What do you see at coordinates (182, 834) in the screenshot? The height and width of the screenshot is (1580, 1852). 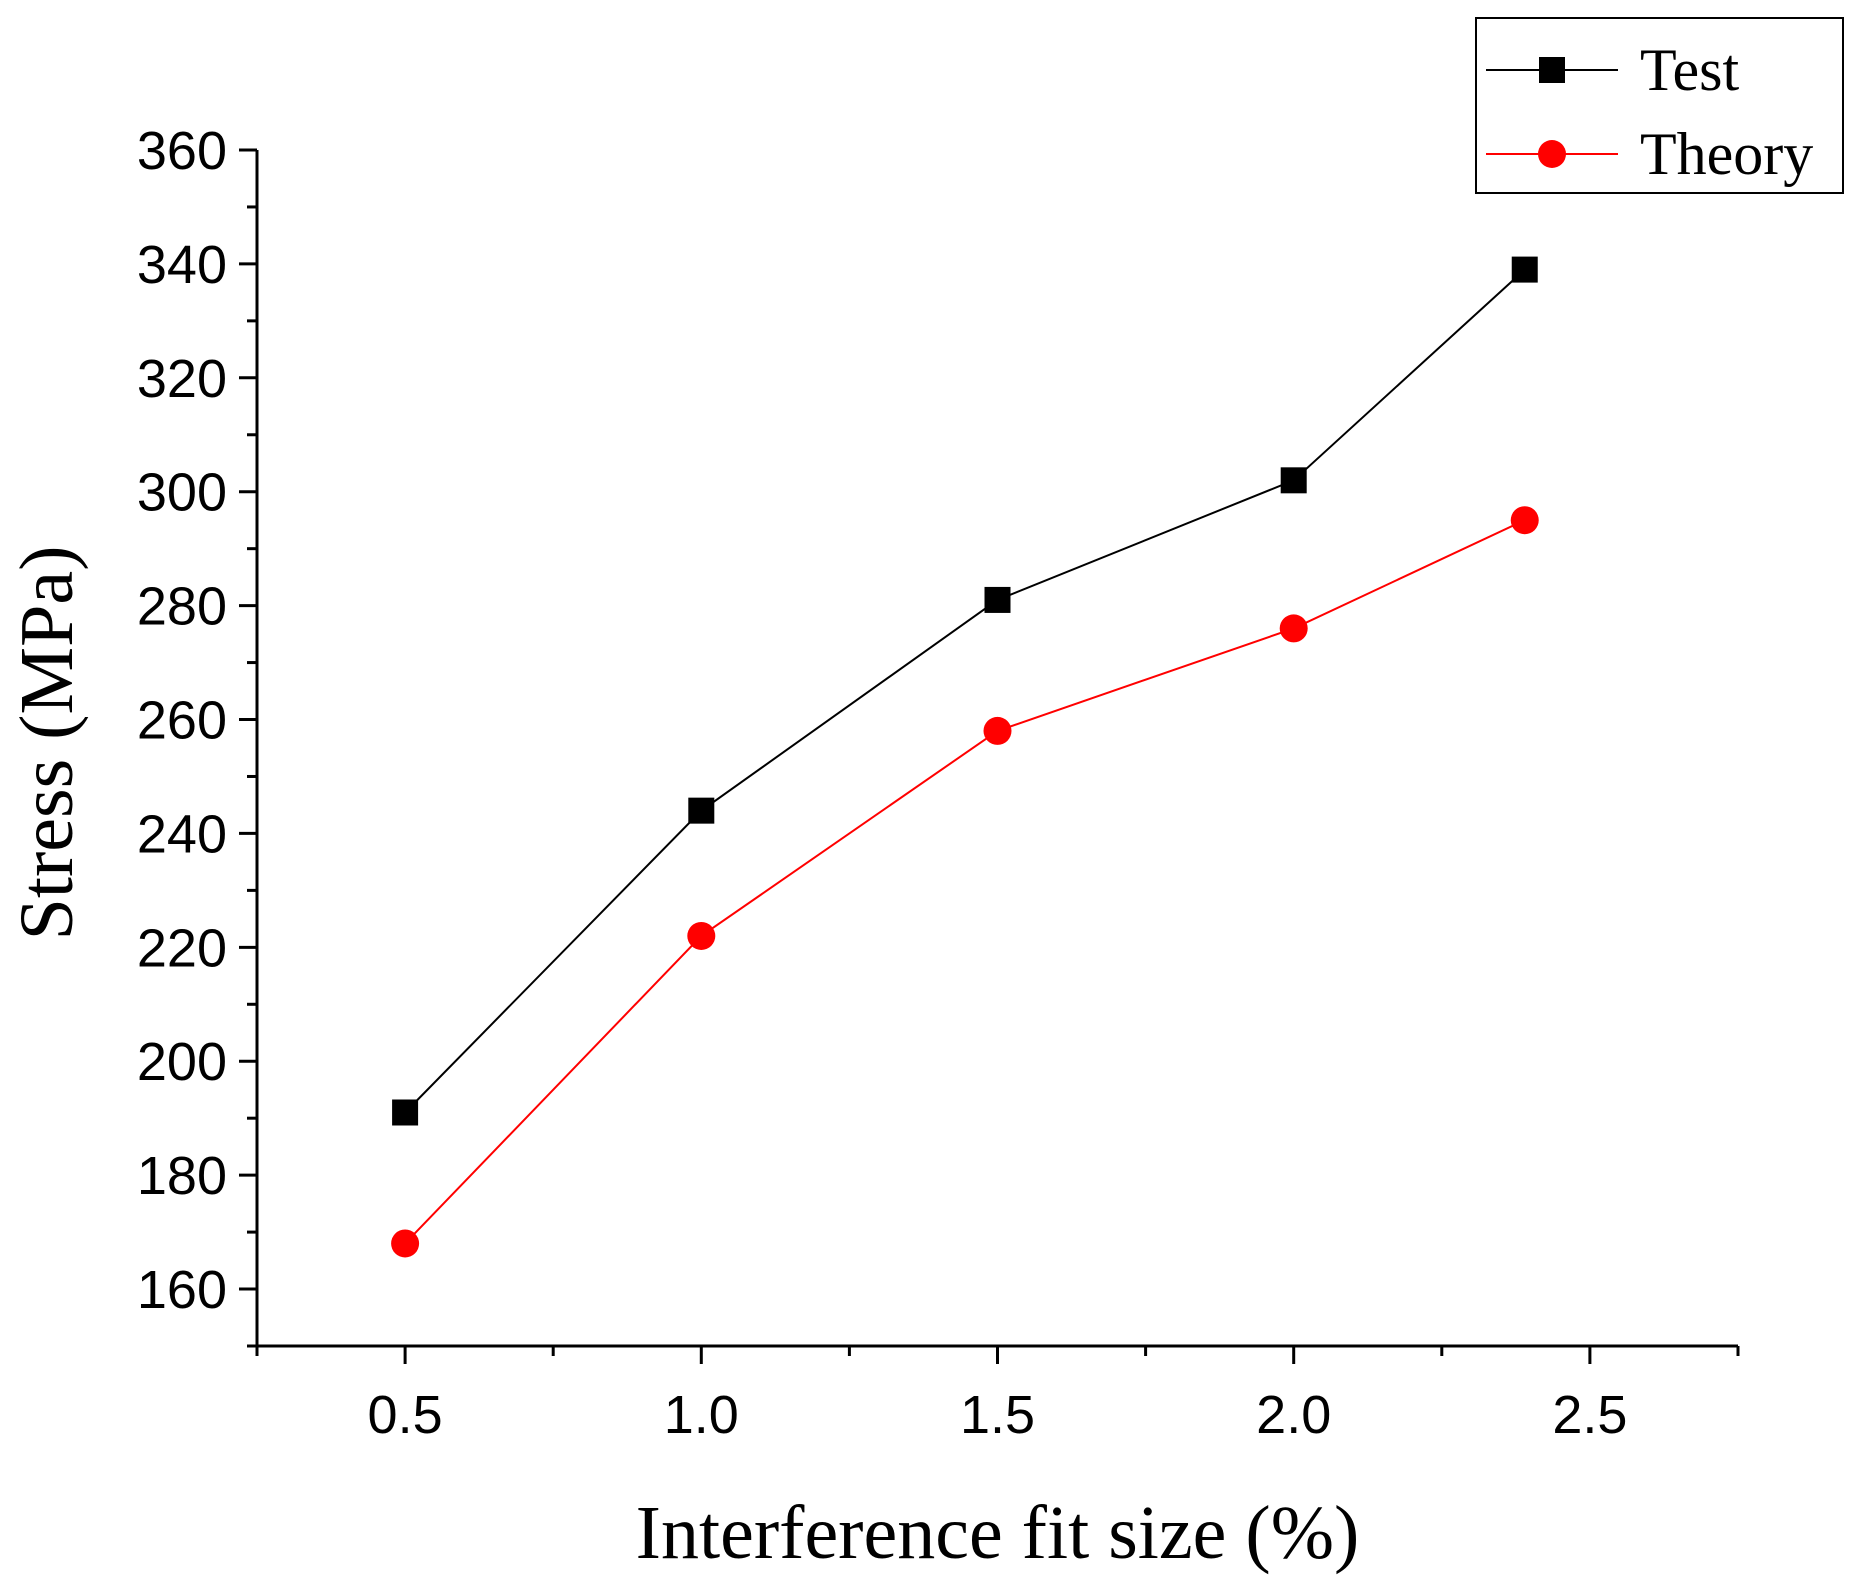 I see `y-tick-label: 240` at bounding box center [182, 834].